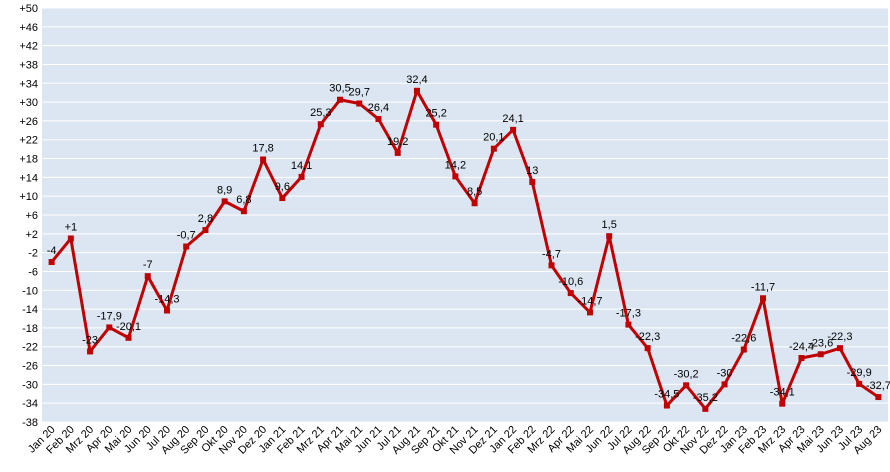 The width and height of the screenshot is (890, 472). I want to click on data-label: -35,2, so click(705, 398).